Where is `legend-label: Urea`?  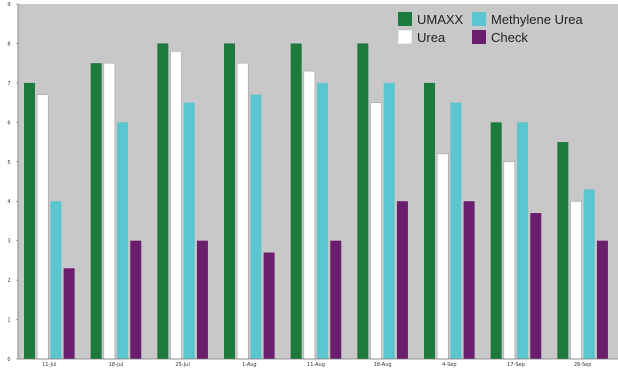 legend-label: Urea is located at coordinates (431, 37).